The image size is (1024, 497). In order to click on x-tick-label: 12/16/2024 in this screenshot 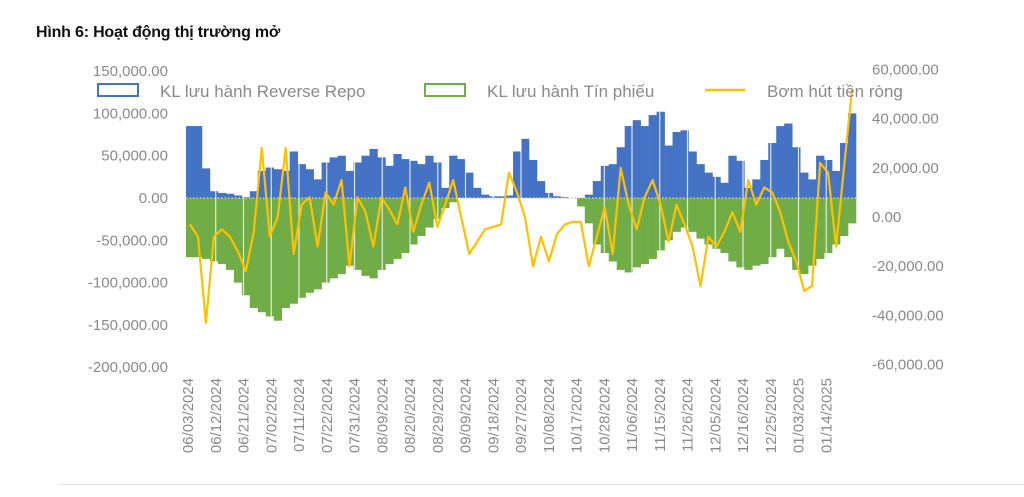, I will do `click(743, 415)`.